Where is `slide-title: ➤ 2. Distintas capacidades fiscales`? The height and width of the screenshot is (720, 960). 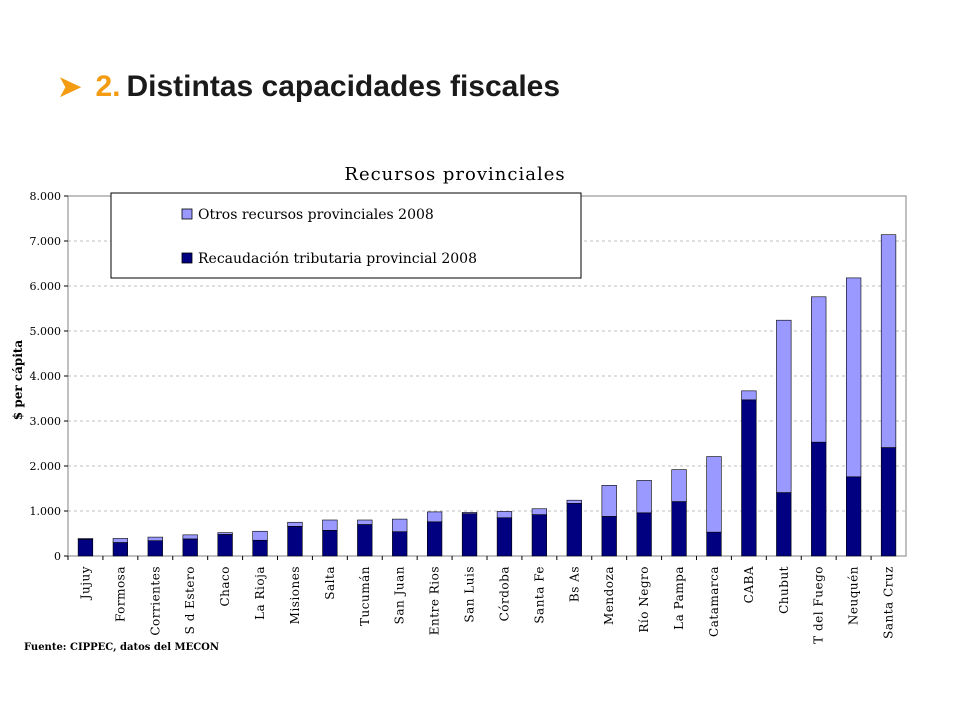
slide-title: ➤ 2. Distintas capacidades fiscales is located at coordinates (309, 87).